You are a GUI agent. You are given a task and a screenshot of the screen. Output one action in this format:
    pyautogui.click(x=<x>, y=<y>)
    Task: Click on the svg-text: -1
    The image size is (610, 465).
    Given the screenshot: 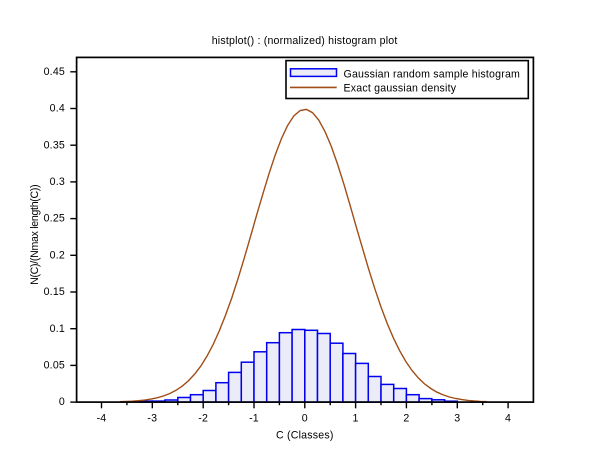 What is the action you would take?
    pyautogui.click(x=254, y=418)
    